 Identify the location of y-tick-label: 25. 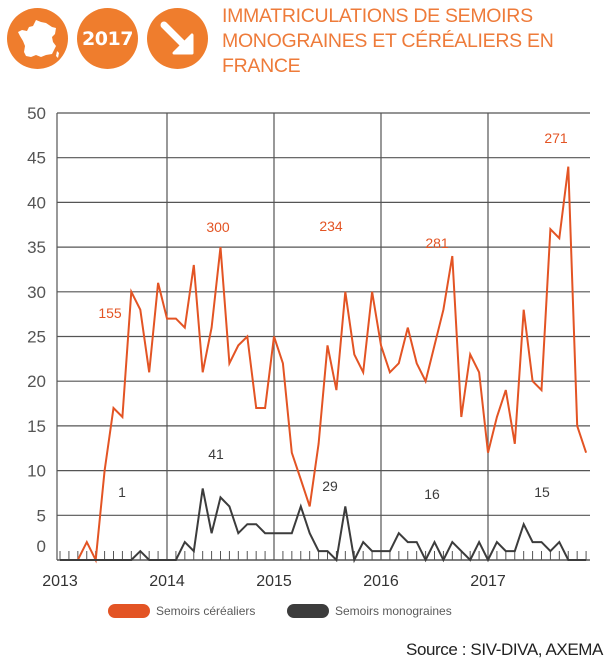
(36, 337).